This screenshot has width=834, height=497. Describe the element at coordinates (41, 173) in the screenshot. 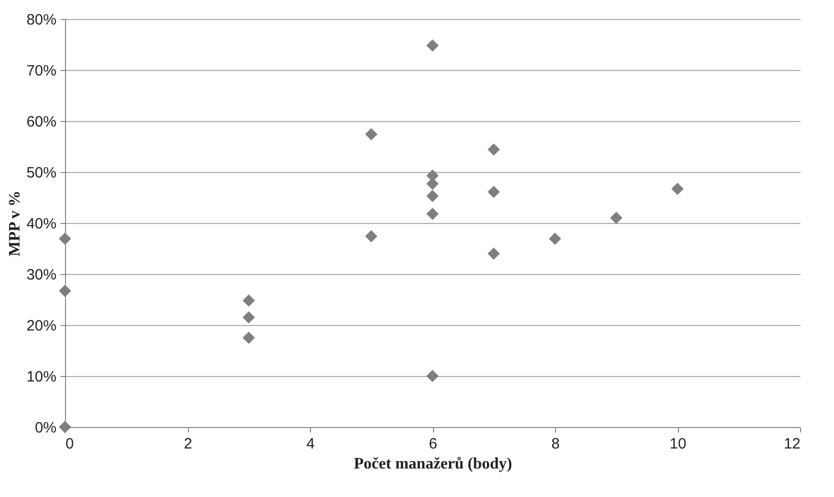

I see `y-tick-label: 50%` at that location.